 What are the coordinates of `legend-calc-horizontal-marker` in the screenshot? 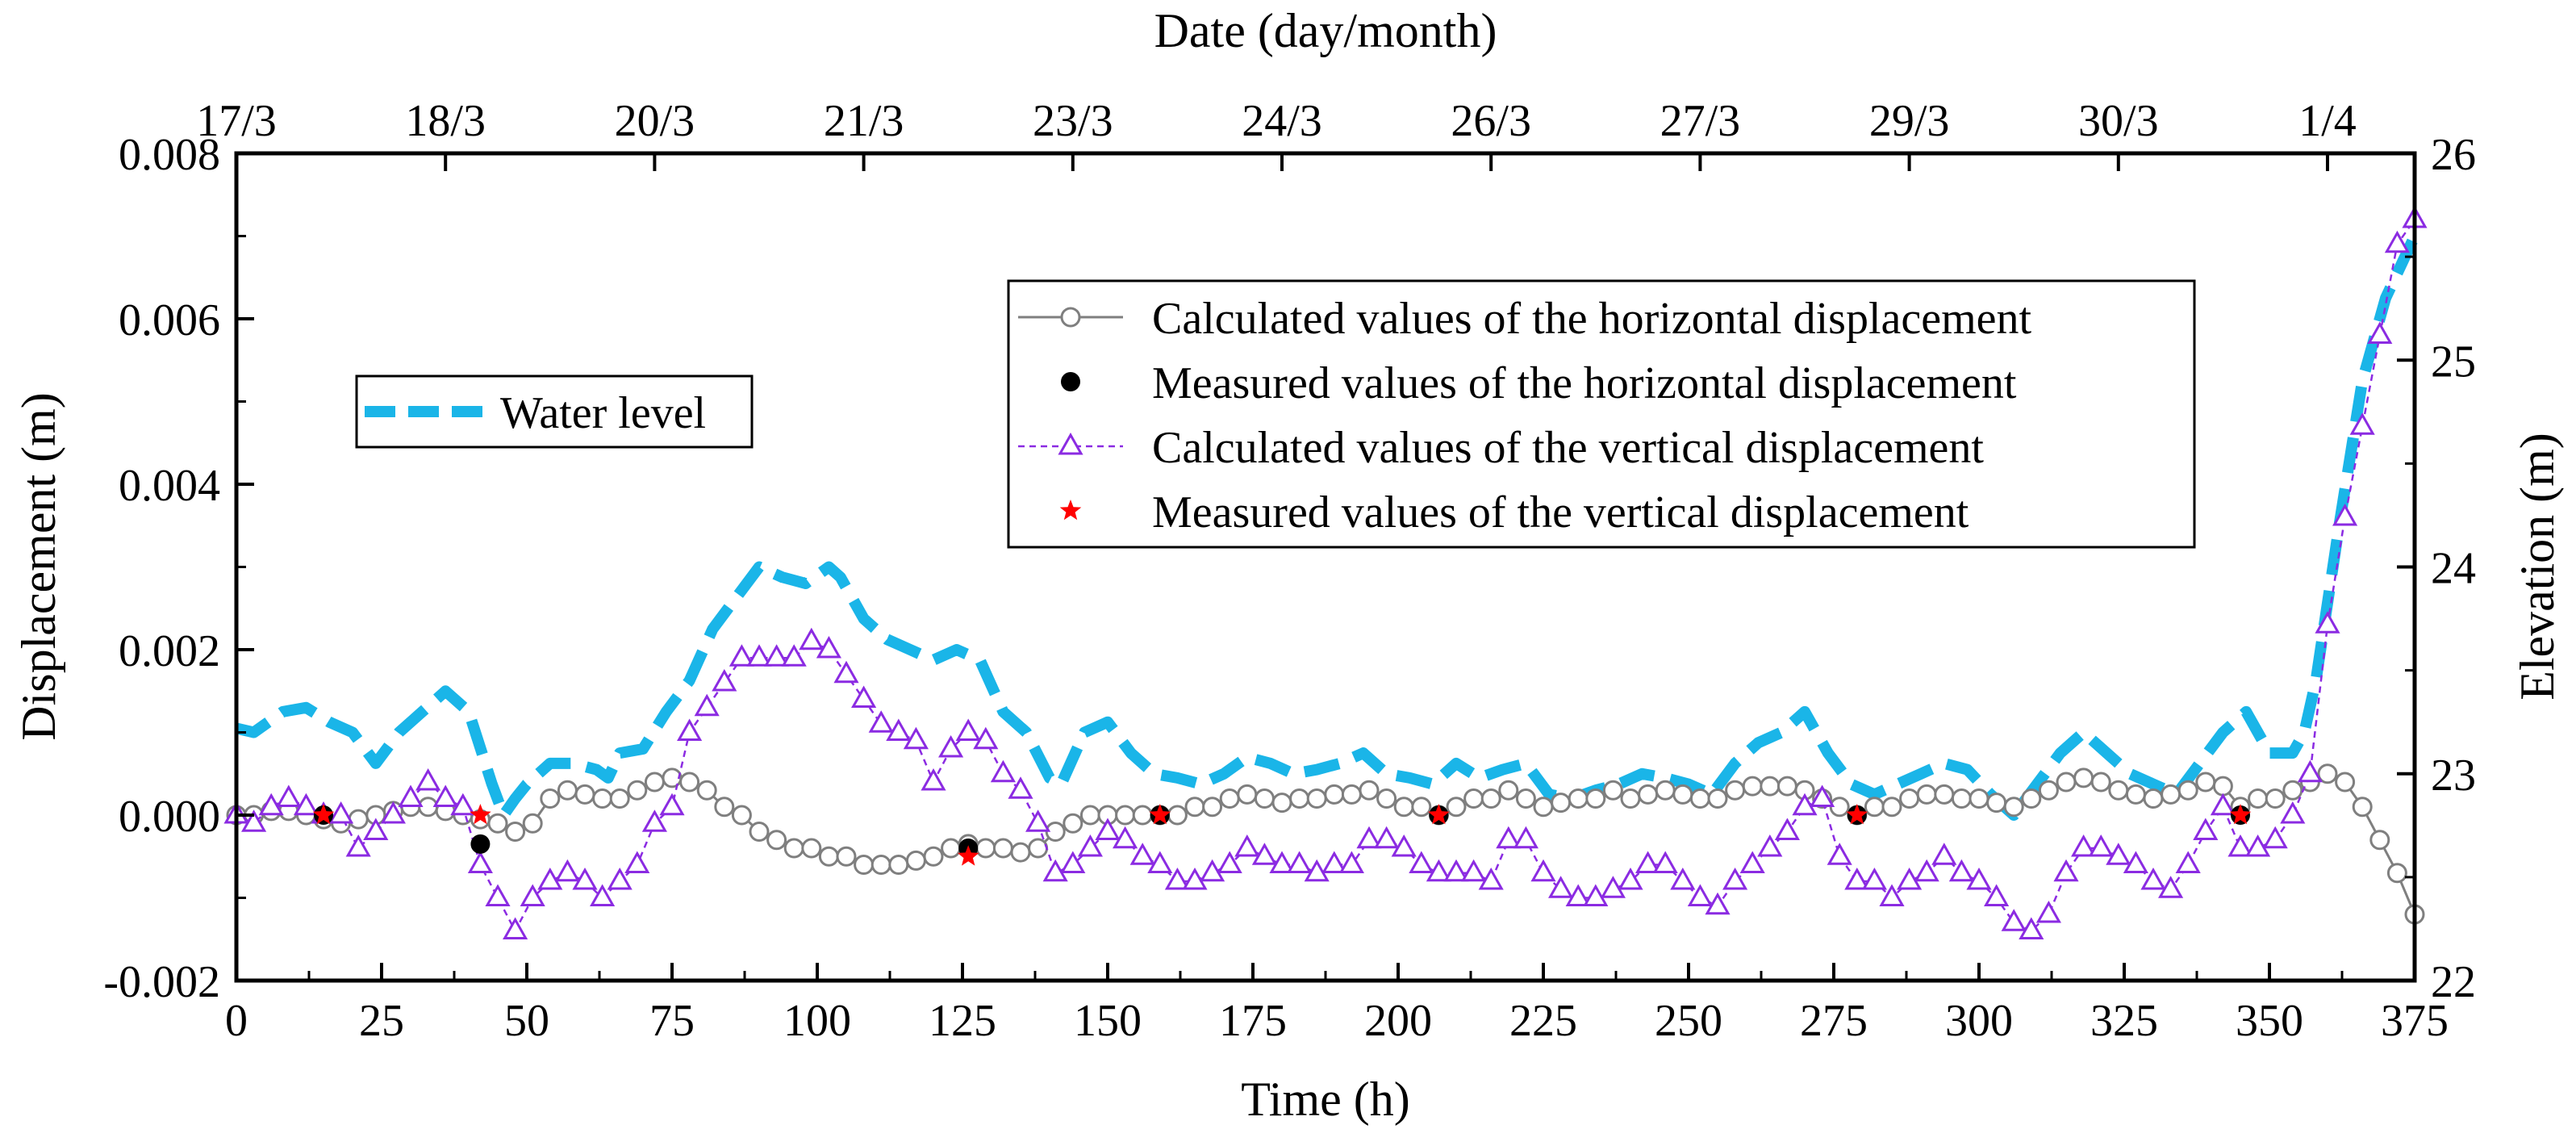 It's located at (1070, 317).